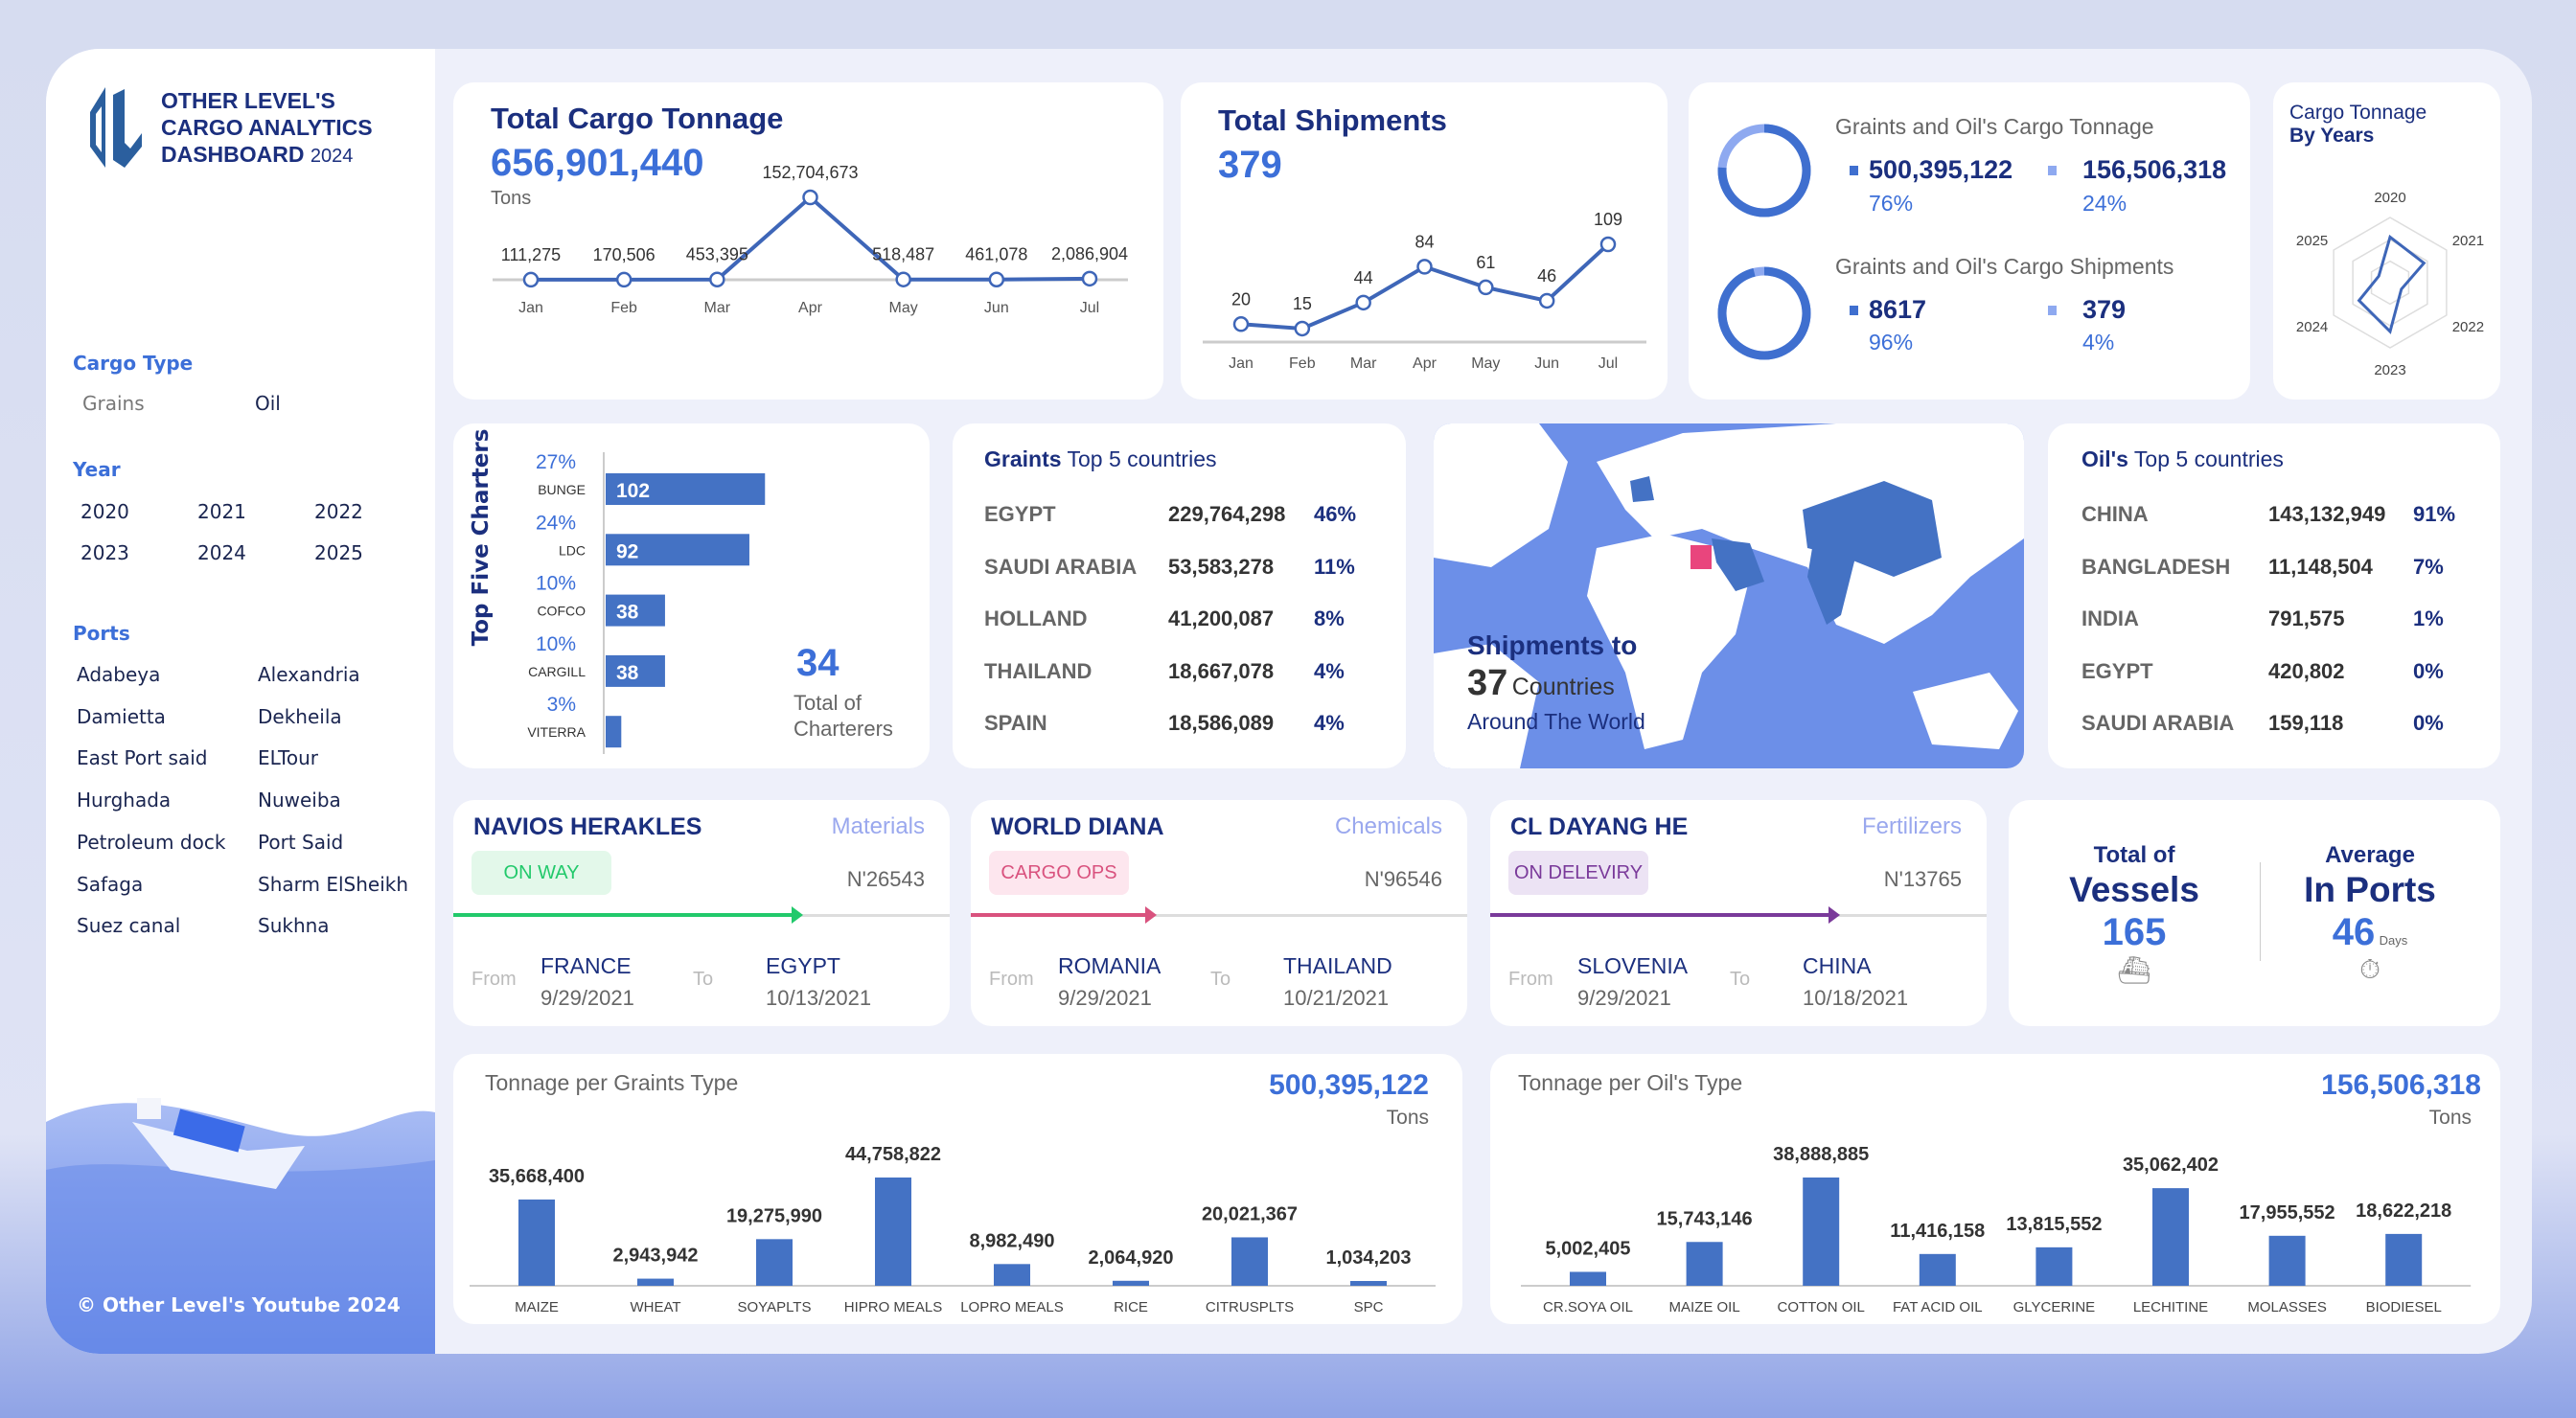 The height and width of the screenshot is (1418, 2576). What do you see at coordinates (104, 511) in the screenshot?
I see `filter-year-2020: 2020` at bounding box center [104, 511].